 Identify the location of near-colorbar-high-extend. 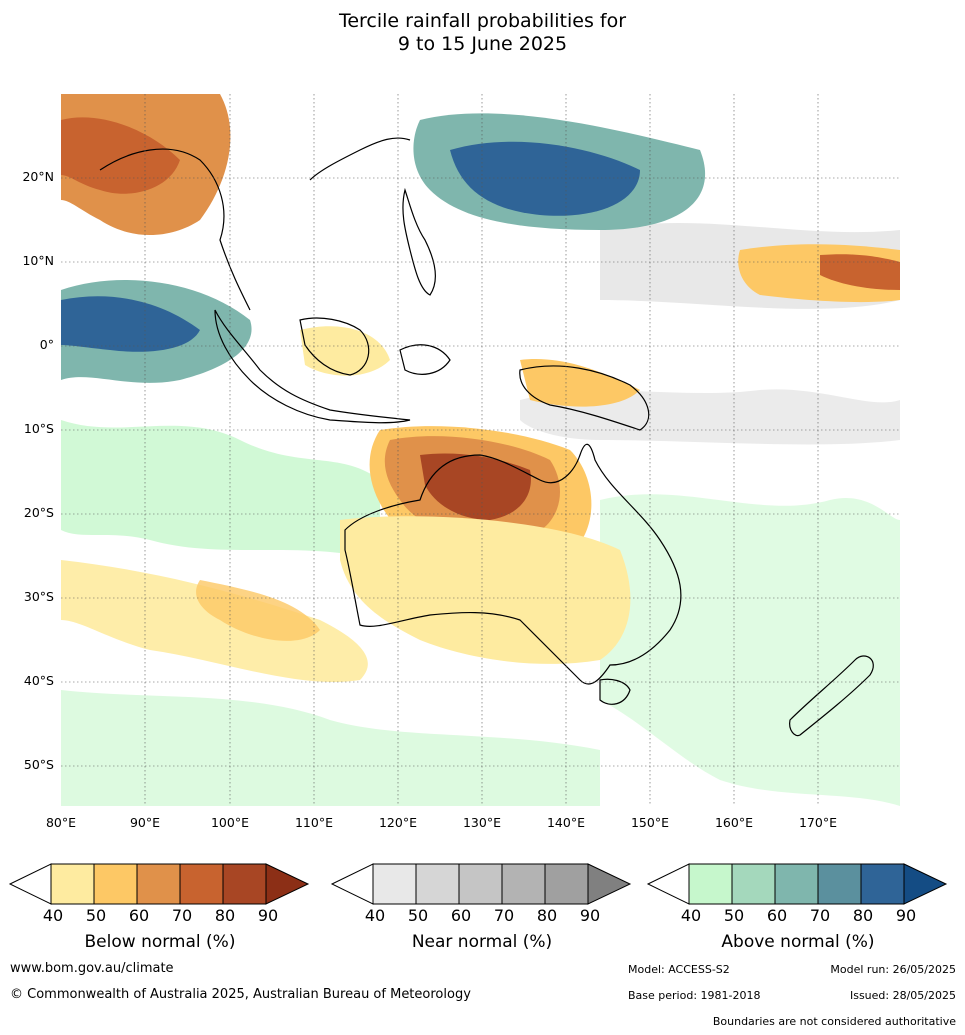
(609, 884).